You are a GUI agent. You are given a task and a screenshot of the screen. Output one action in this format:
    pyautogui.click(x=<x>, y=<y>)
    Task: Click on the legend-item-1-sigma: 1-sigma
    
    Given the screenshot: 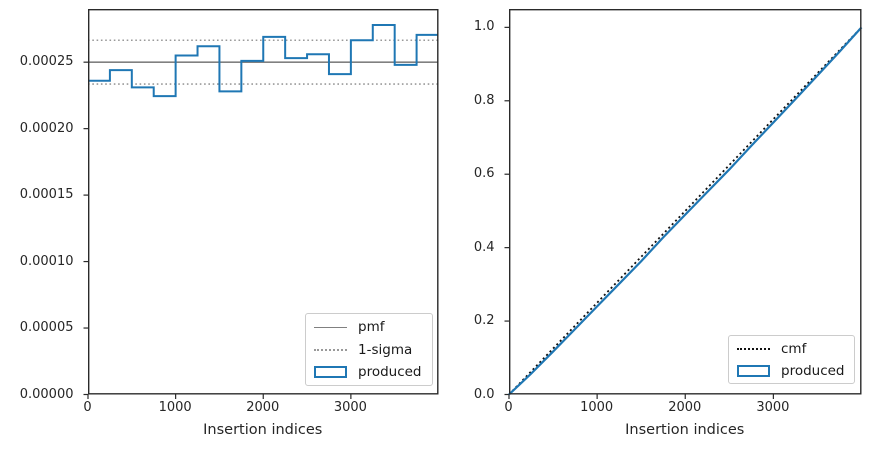 What is the action you would take?
    pyautogui.click(x=370, y=350)
    